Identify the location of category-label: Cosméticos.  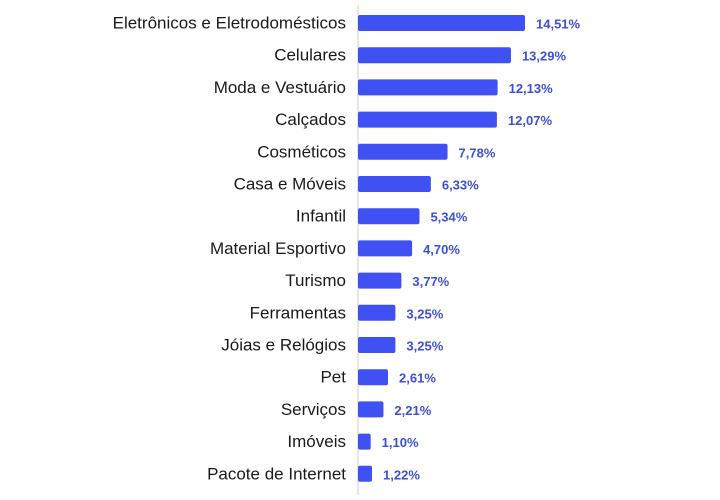
(301, 151).